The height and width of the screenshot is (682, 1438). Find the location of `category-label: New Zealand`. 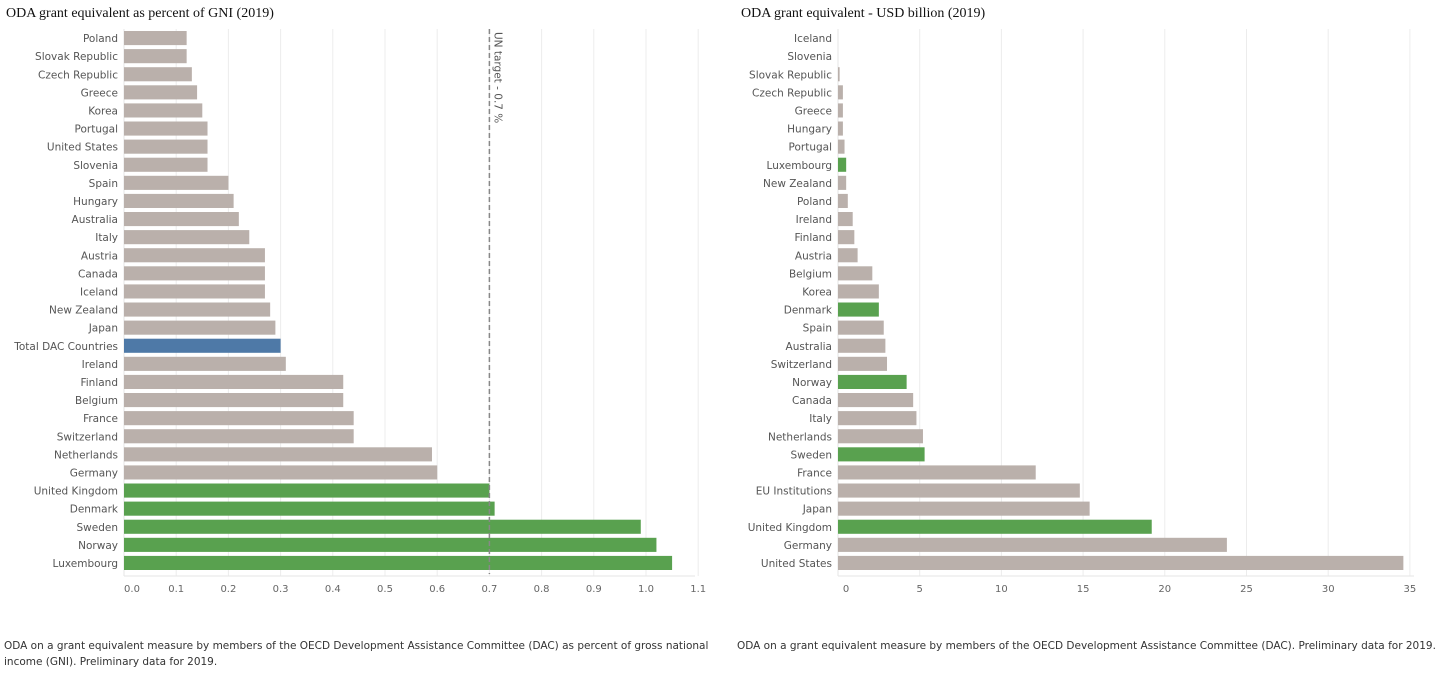

category-label: New Zealand is located at coordinates (83, 311).